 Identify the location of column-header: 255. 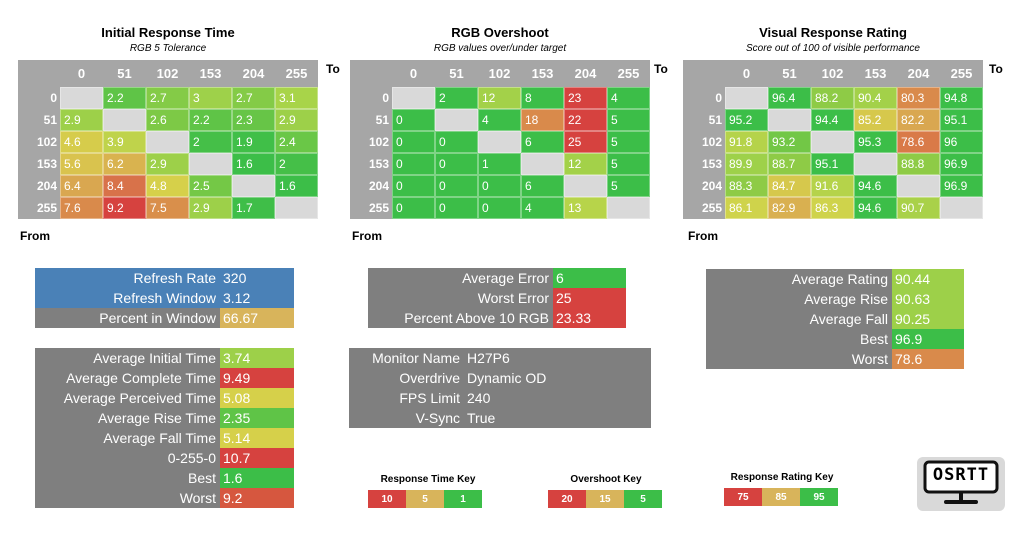
(628, 73).